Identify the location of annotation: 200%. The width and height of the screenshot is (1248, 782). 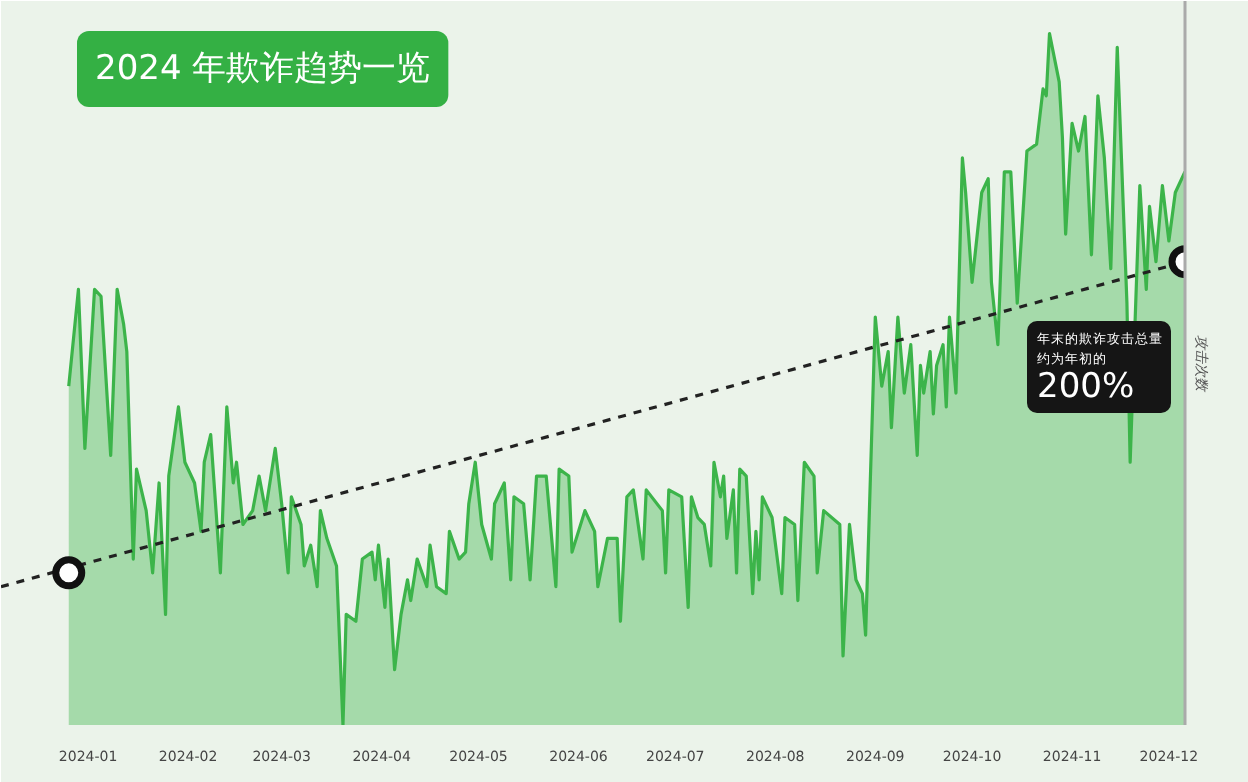
(1086, 387).